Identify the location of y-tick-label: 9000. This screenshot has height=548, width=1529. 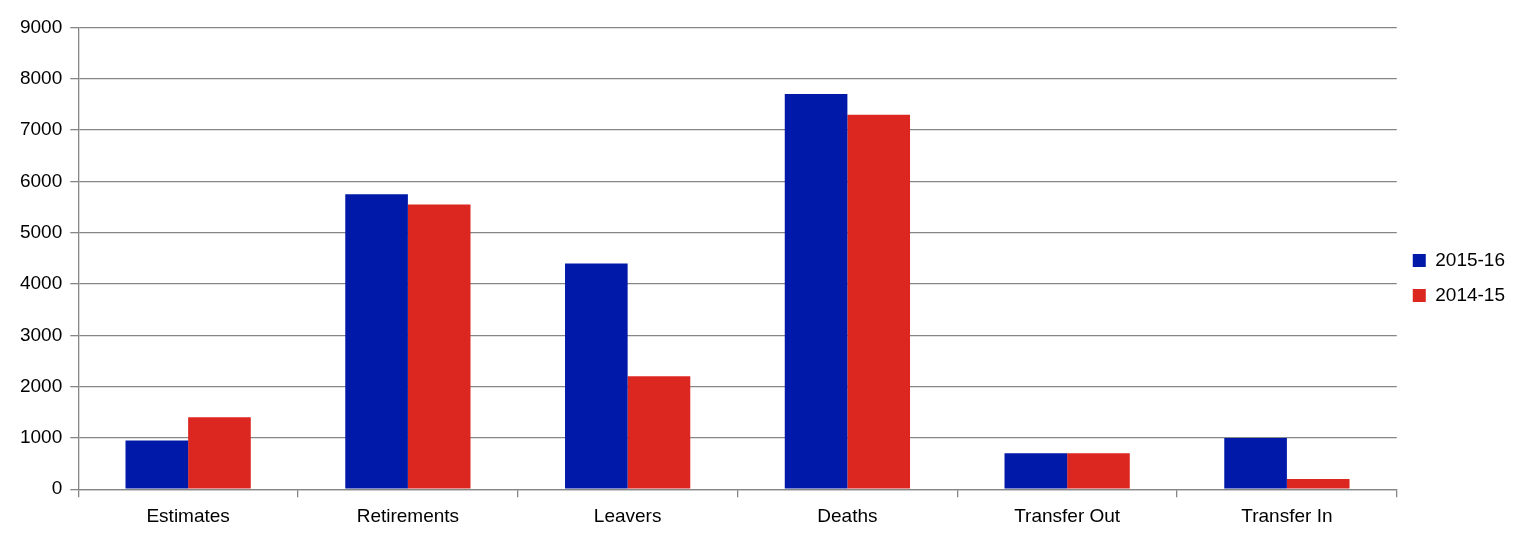
(41, 26).